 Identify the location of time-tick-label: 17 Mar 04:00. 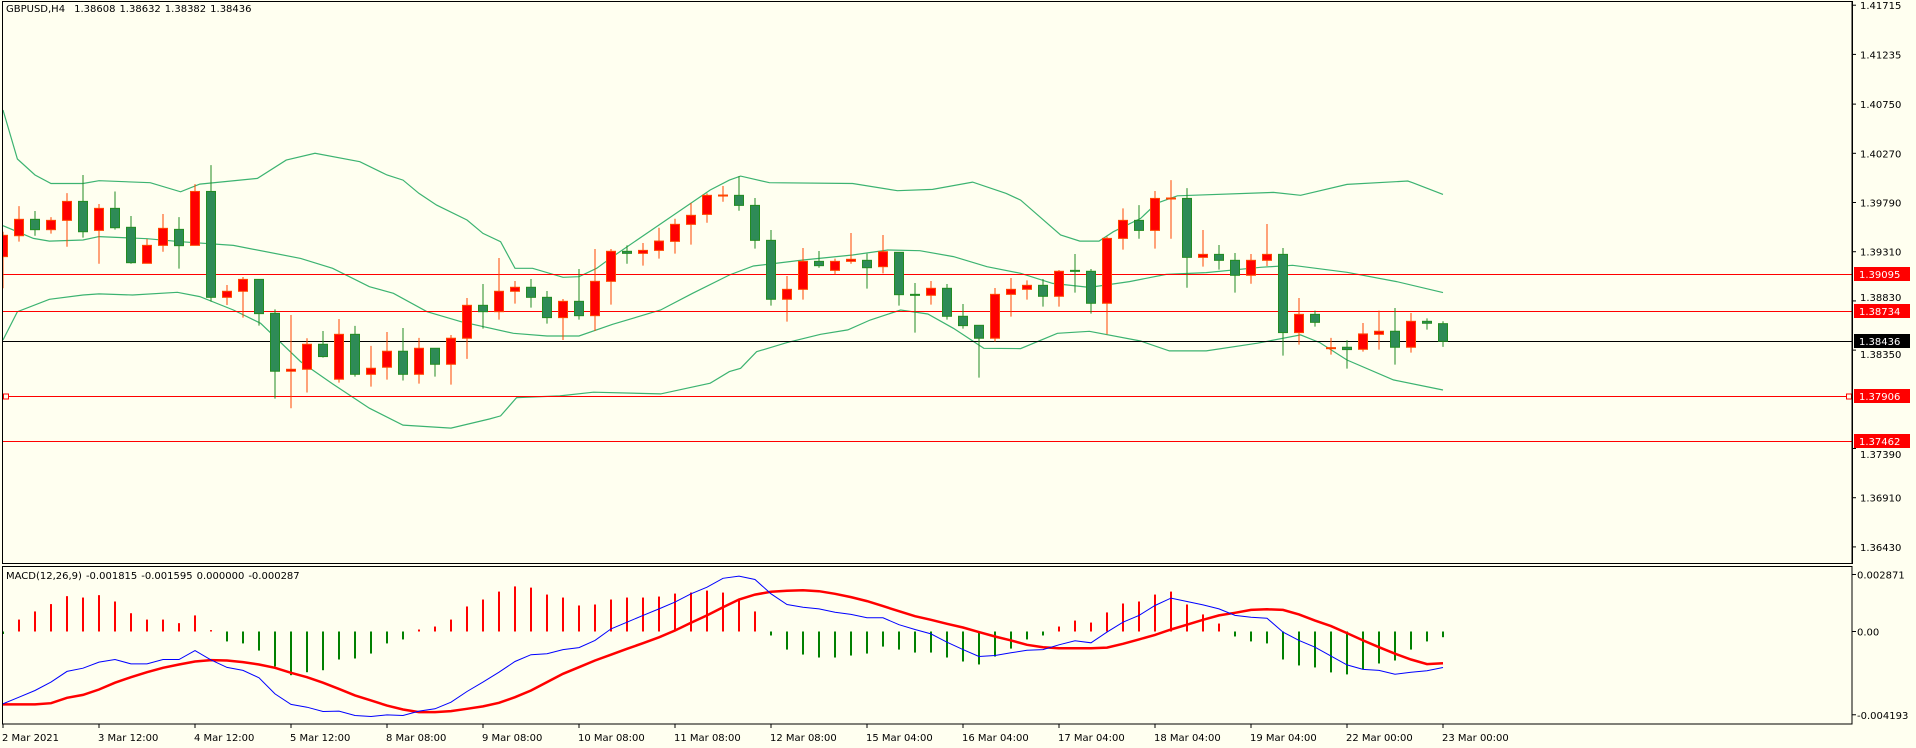
(1091, 738).